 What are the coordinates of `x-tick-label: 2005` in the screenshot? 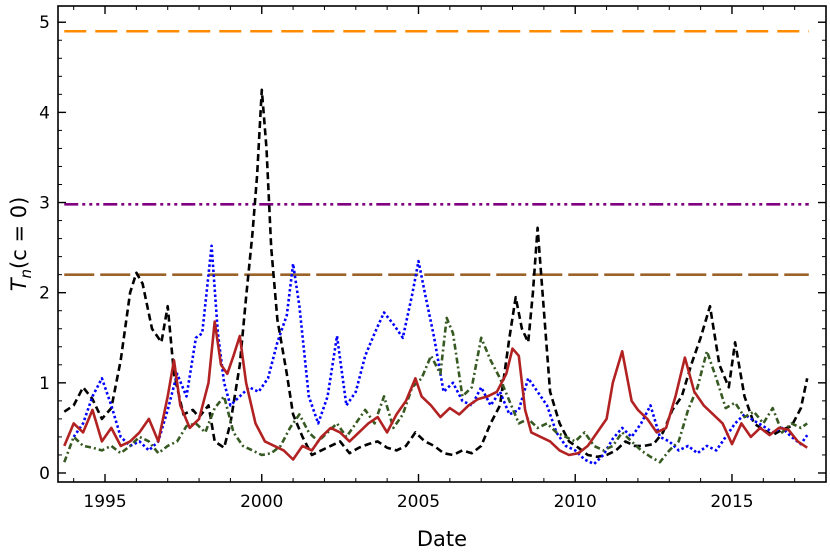 It's located at (418, 502).